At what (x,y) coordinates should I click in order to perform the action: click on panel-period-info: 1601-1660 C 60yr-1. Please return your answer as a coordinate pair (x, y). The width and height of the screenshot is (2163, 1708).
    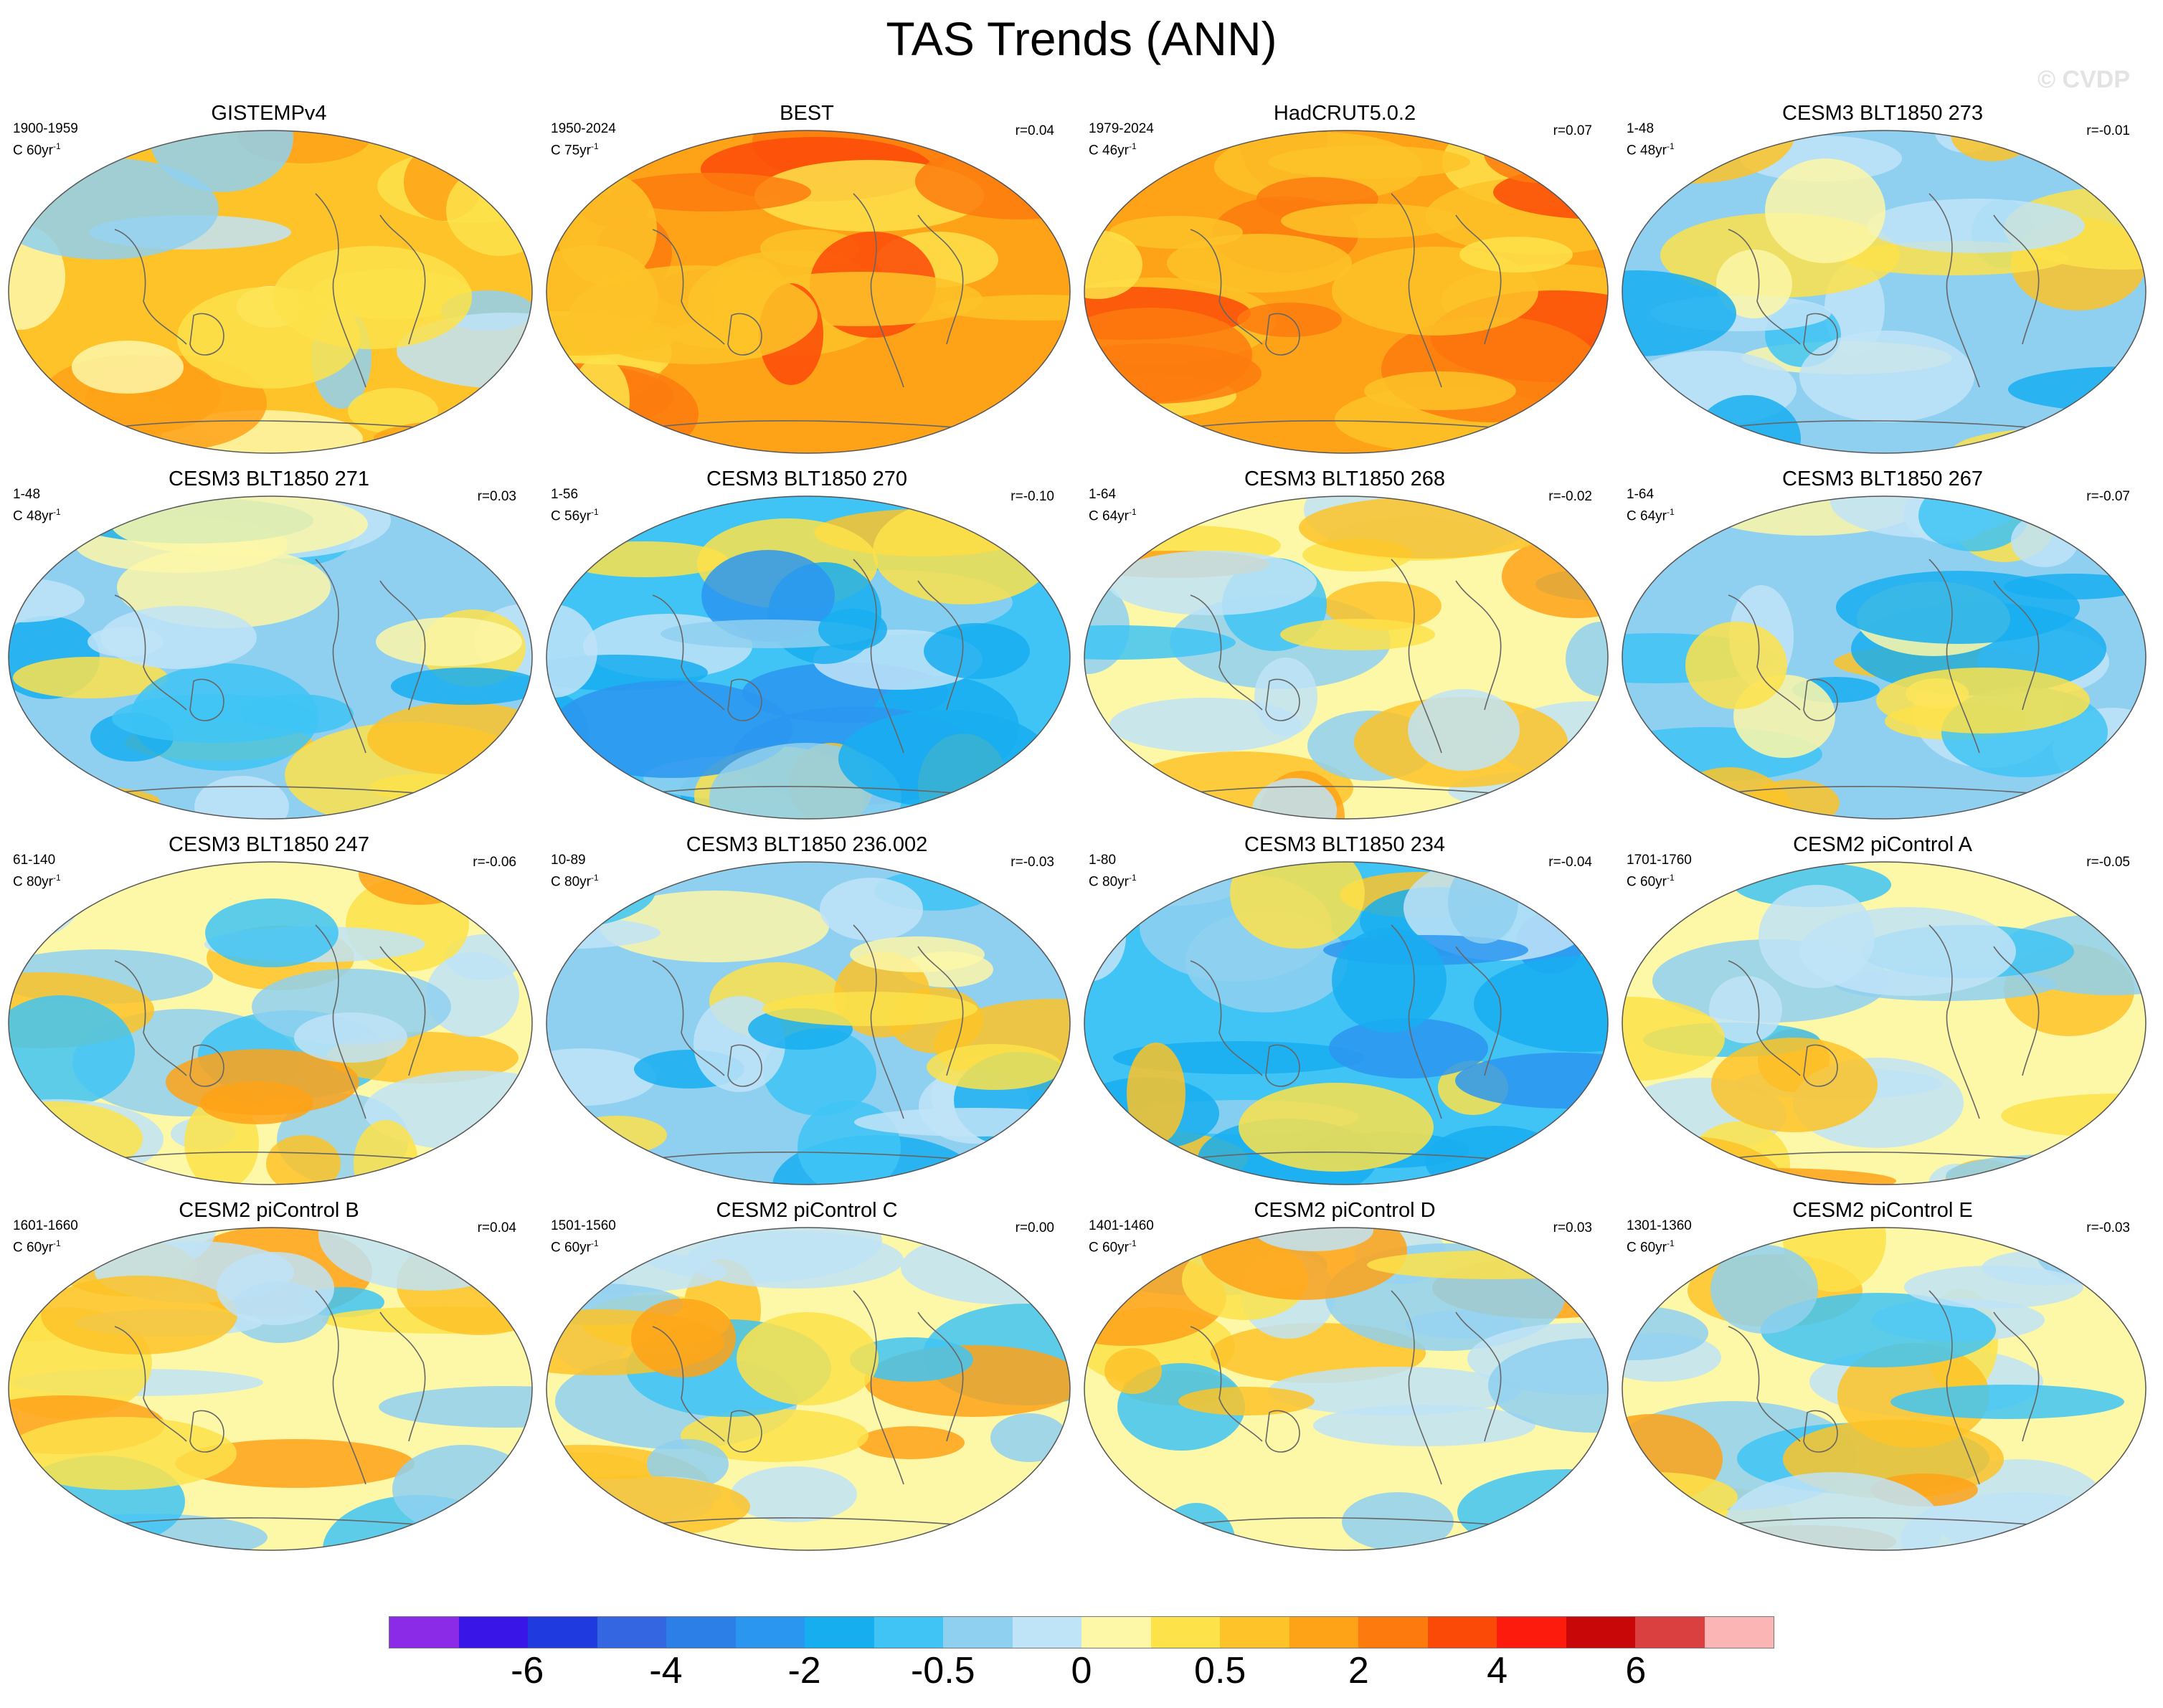
    Looking at the image, I should click on (45, 1237).